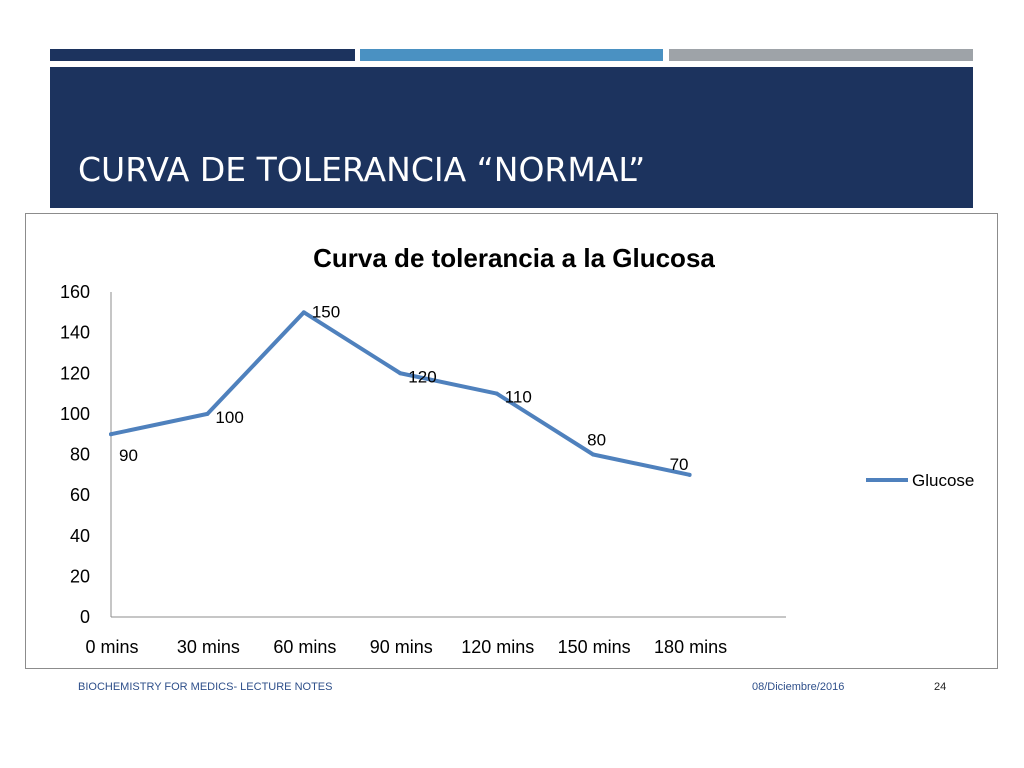  What do you see at coordinates (75, 373) in the screenshot?
I see `y-tick-label: 120` at bounding box center [75, 373].